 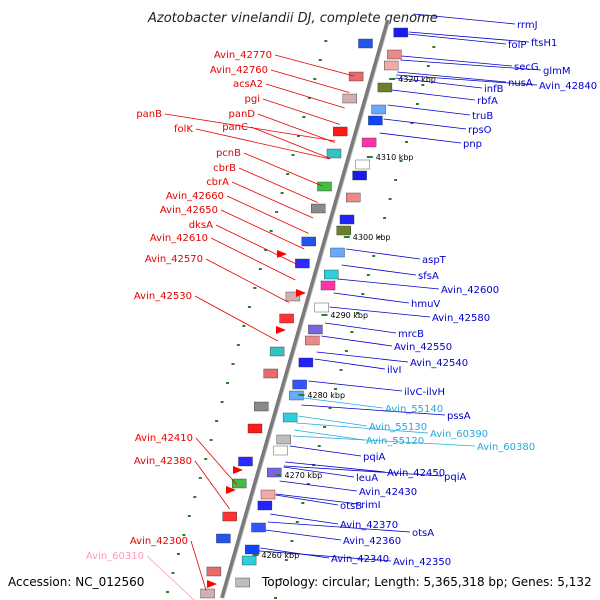 What do you see at coordinates (411, 334) in the screenshot?
I see `gene-label-right: mrcB` at bounding box center [411, 334].